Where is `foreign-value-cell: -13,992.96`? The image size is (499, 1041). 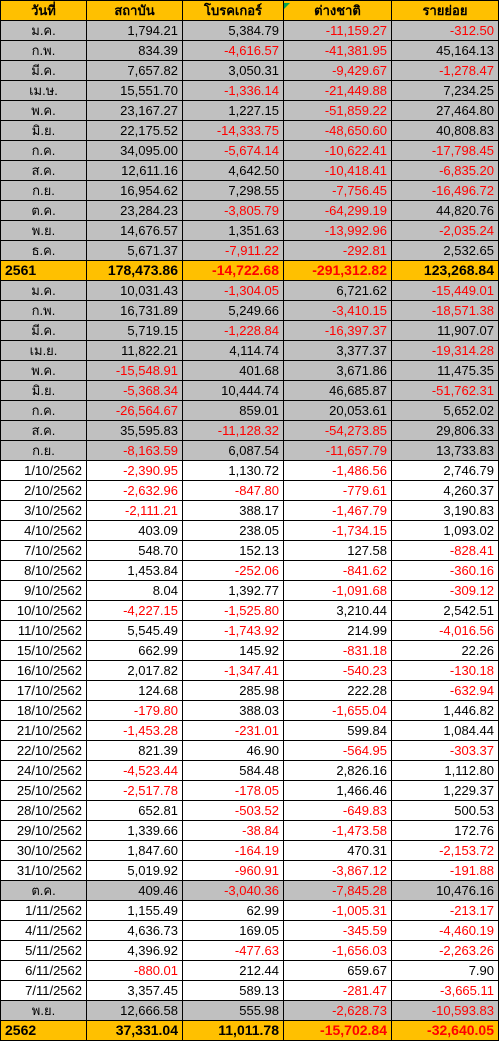 foreign-value-cell: -13,992.96 is located at coordinates (337, 230).